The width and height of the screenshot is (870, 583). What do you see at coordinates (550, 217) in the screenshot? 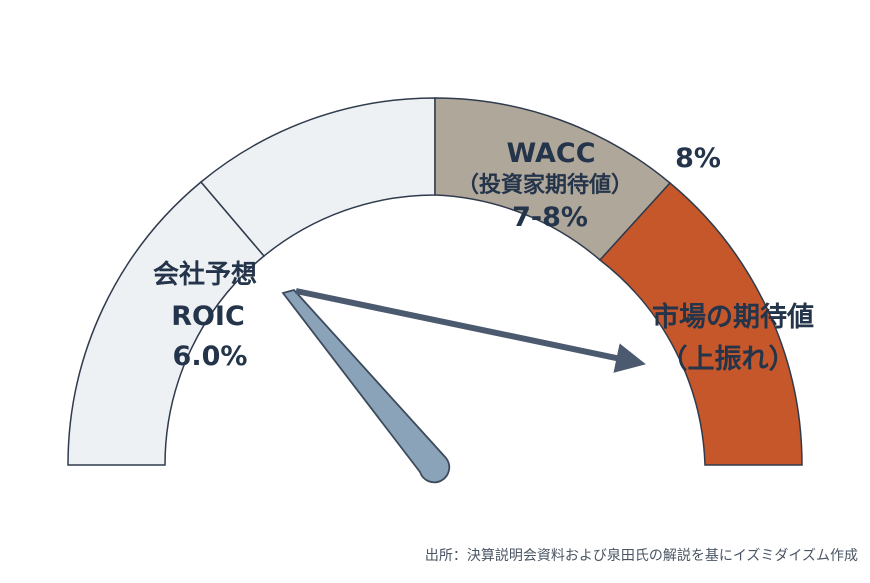
I see `wacc-label-line-3: 7-8%` at bounding box center [550, 217].